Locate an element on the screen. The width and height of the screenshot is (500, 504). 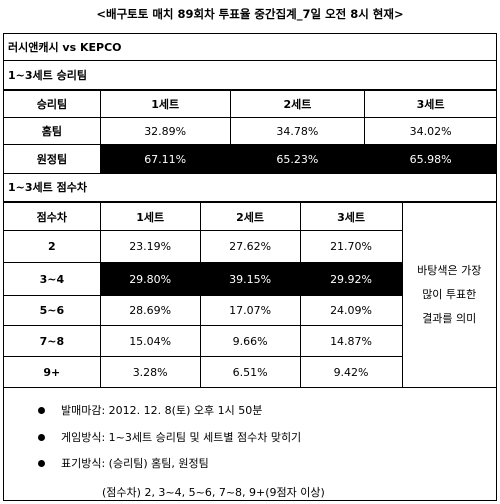
row: 2 23.19% 27.62% 21.70% is located at coordinates (250, 246).